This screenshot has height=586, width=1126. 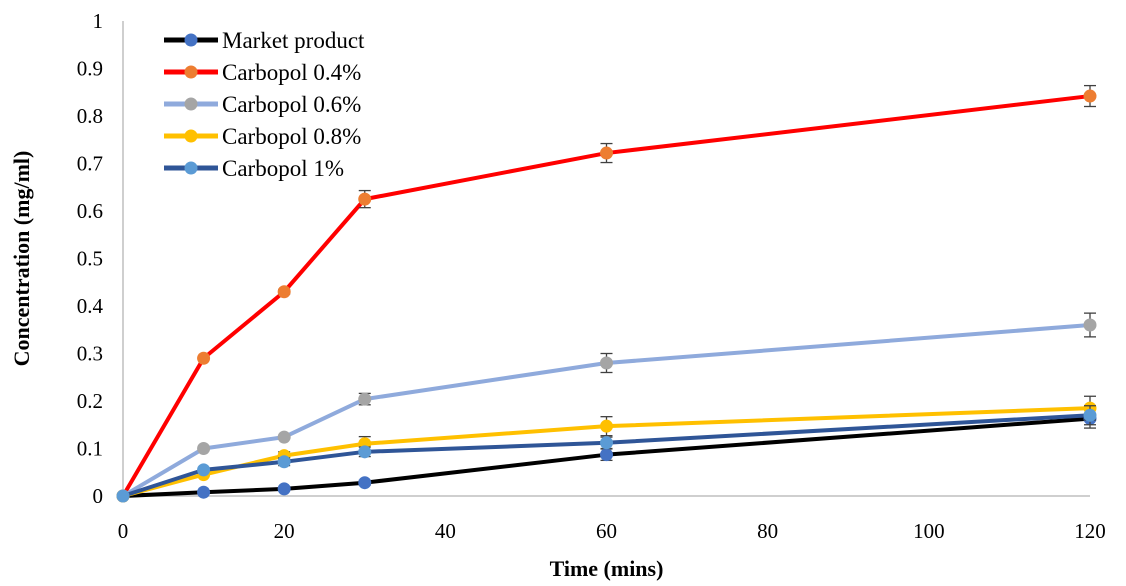 What do you see at coordinates (284, 531) in the screenshot?
I see `x-tick-label: 20` at bounding box center [284, 531].